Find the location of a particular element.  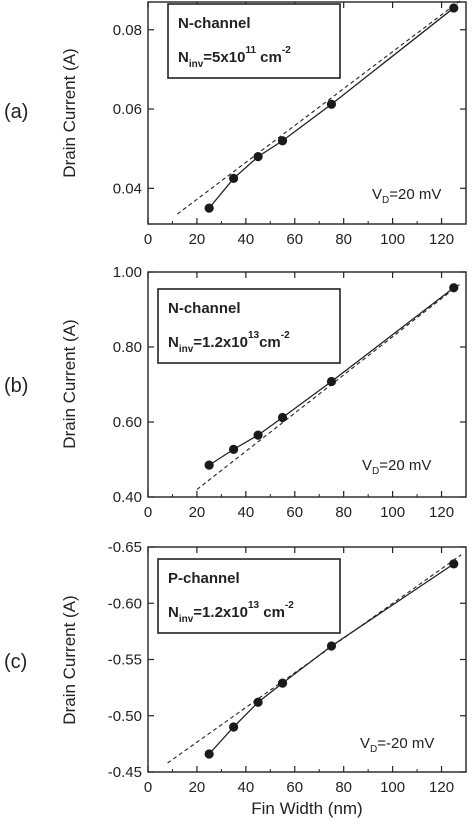

y-tick-label: 0.40 is located at coordinates (127, 497).